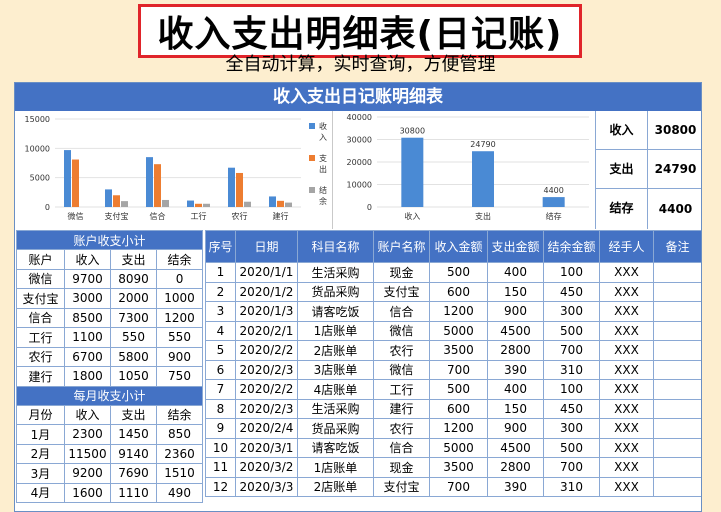 The image size is (721, 512). What do you see at coordinates (87, 337) in the screenshot?
I see `table-cell: 1100` at bounding box center [87, 337].